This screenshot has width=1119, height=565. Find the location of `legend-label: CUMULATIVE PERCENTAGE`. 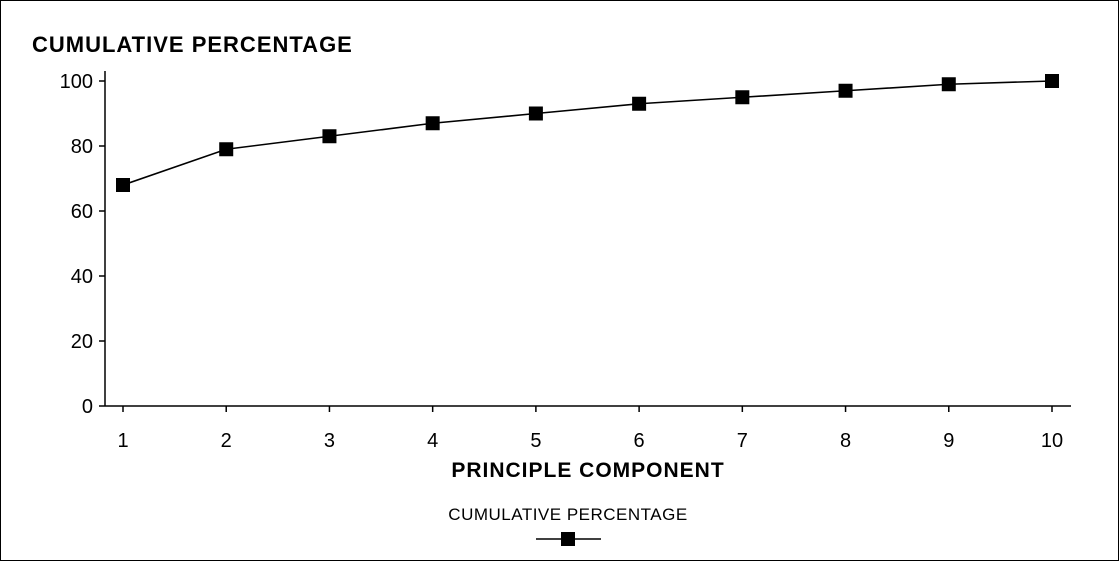

legend-label: CUMULATIVE PERCENTAGE is located at coordinates (567, 514).